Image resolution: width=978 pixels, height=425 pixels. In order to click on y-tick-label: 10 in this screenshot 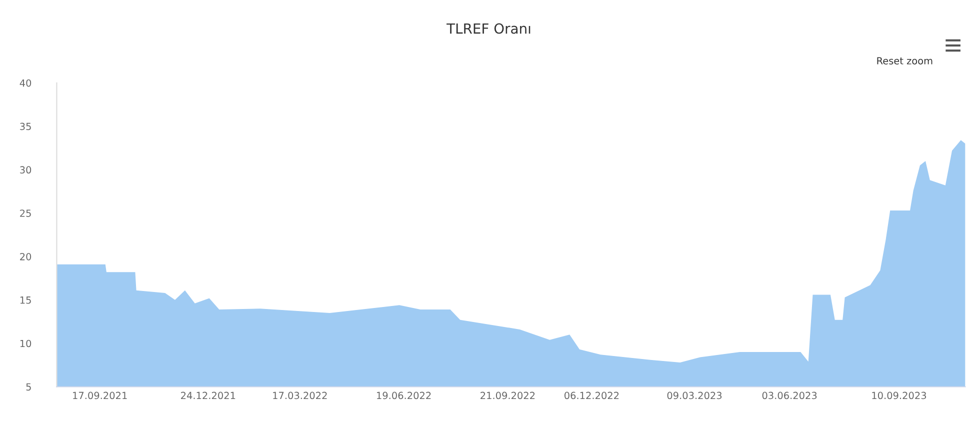, I will do `click(26, 344)`.